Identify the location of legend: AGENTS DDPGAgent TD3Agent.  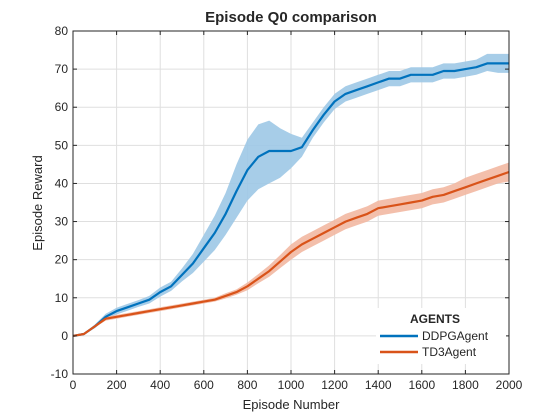
(441, 336).